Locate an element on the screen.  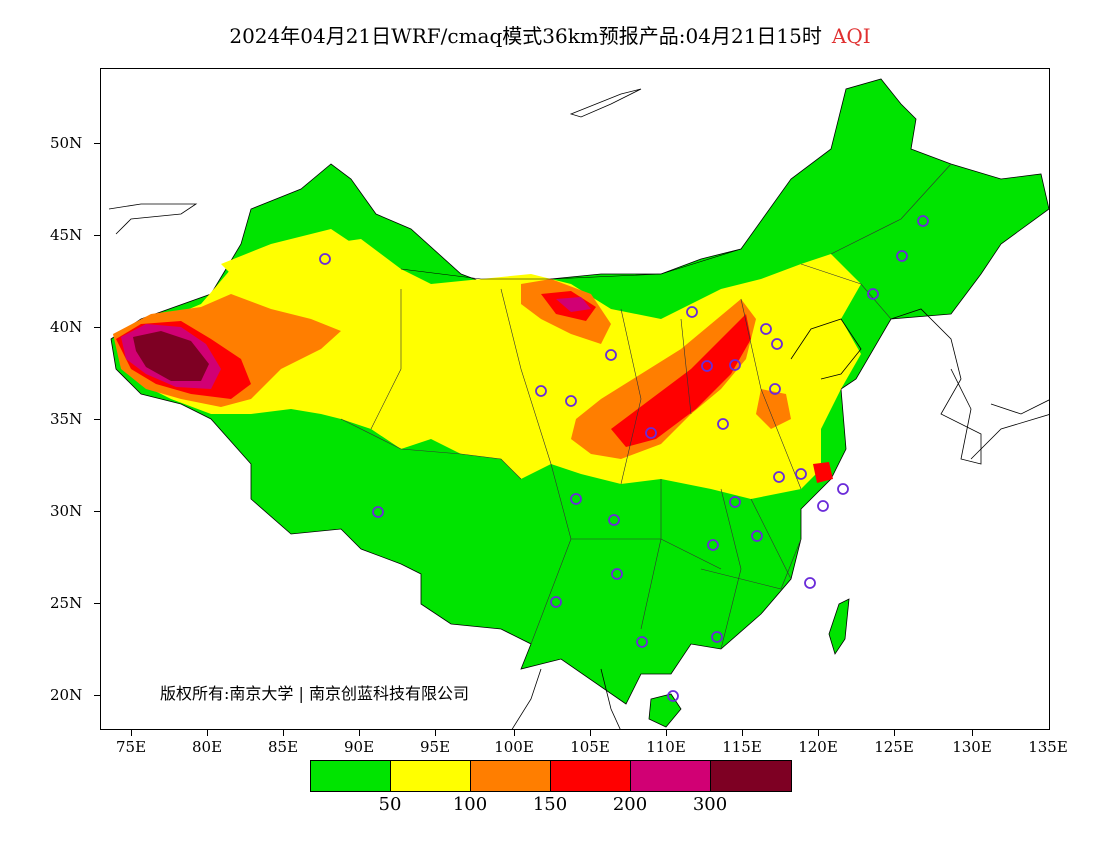
lon-label-110e: 110E is located at coordinates (666, 747).